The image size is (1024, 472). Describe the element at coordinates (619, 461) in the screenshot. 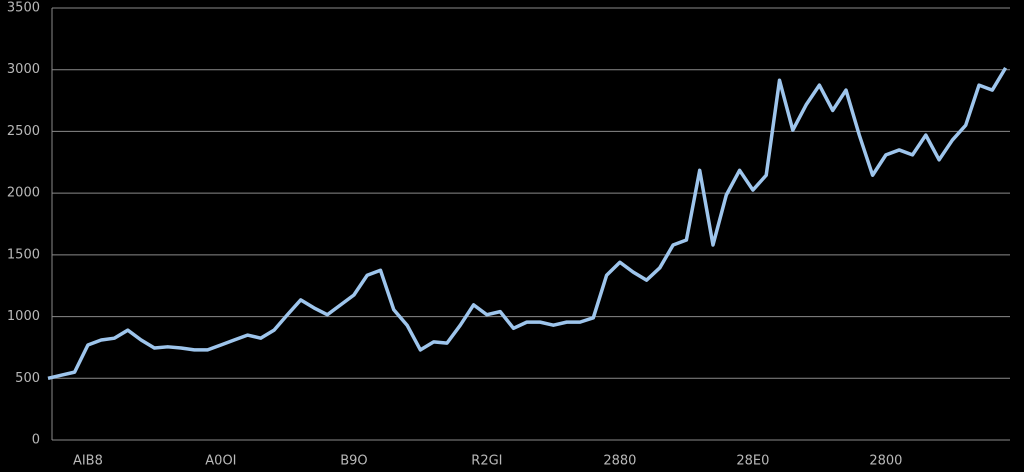

I see `x-tick-label: 2880` at that location.